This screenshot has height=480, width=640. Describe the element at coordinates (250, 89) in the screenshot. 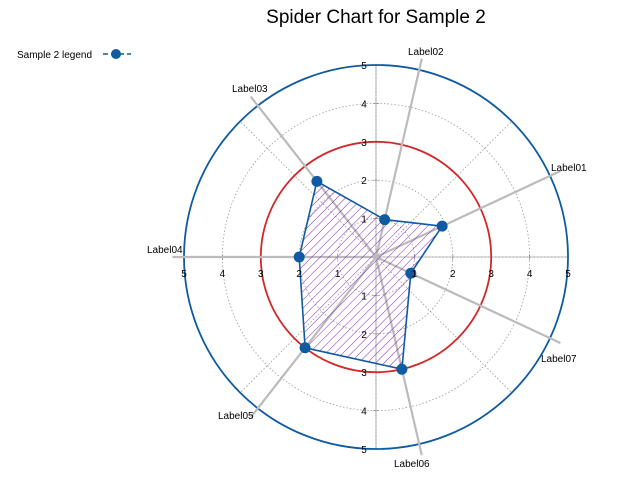

I see `axis-label-Label03: Label03` at that location.